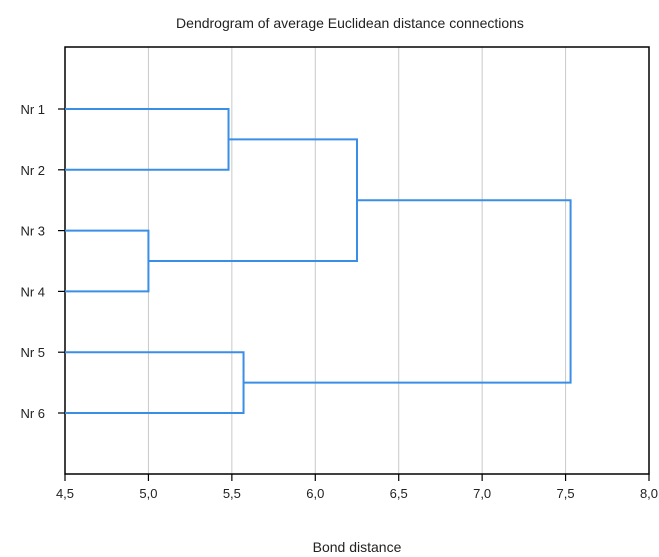  Describe the element at coordinates (32, 109) in the screenshot. I see `leaf-label: Nr 1` at that location.